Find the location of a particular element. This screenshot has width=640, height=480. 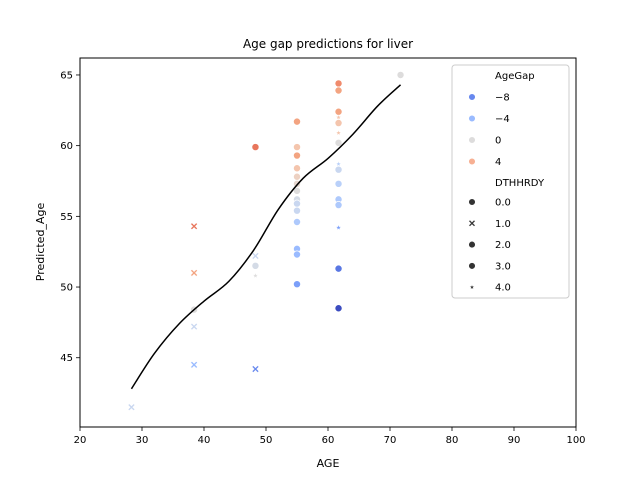

legend: AgeGap −8 −4 0 4 DTHHRDY 0.0 1.0 2.0 3.0 4.0 is located at coordinates (510, 181).